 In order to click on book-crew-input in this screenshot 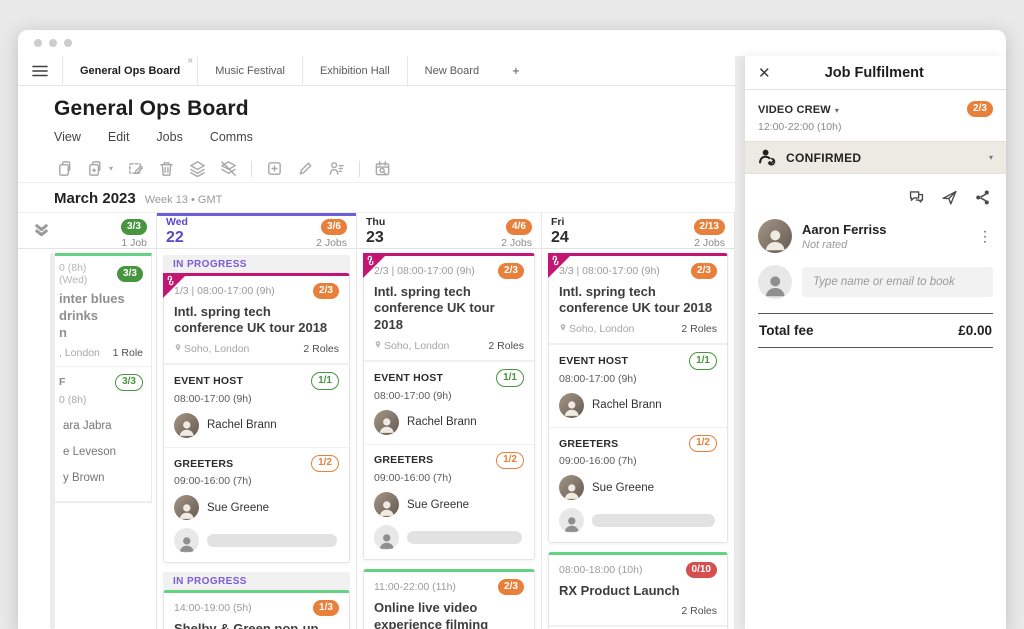, I will do `click(897, 282)`.